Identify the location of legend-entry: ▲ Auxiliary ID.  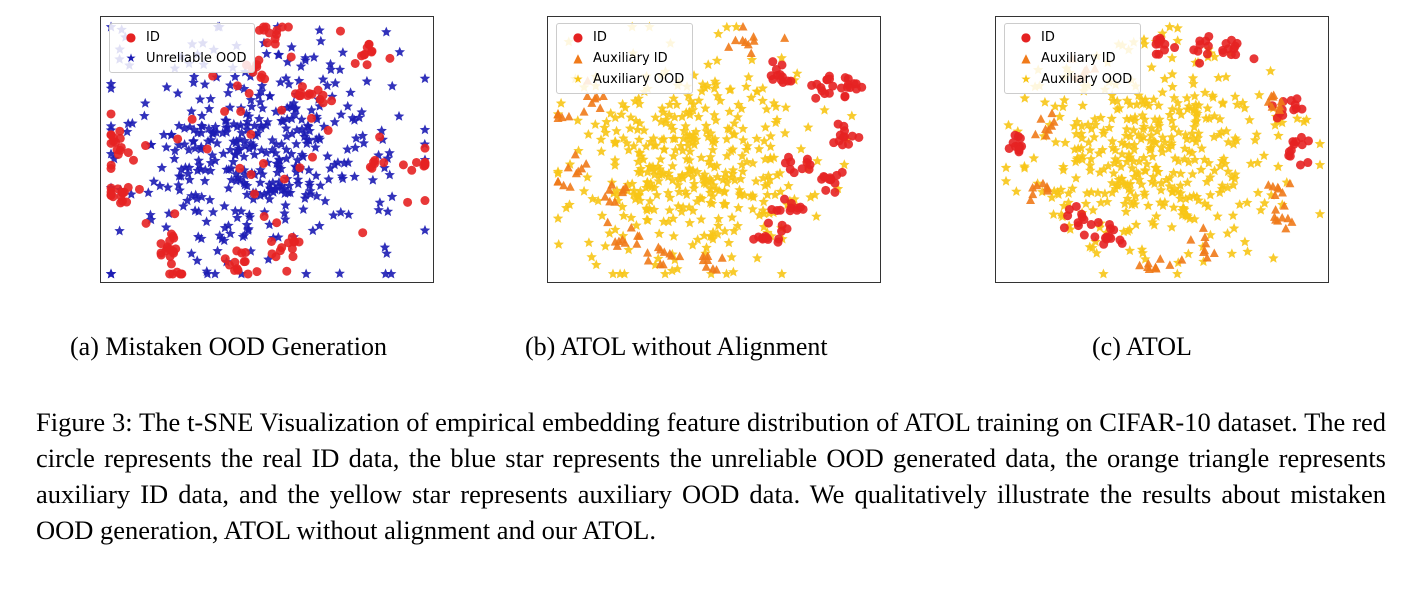
(623, 58).